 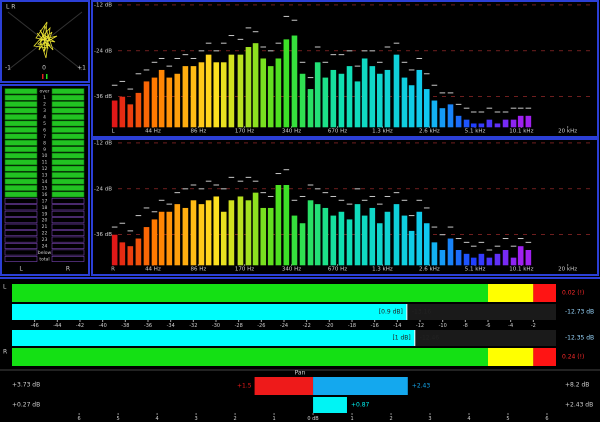 I want to click on scale-label: -38, so click(x=125, y=326).